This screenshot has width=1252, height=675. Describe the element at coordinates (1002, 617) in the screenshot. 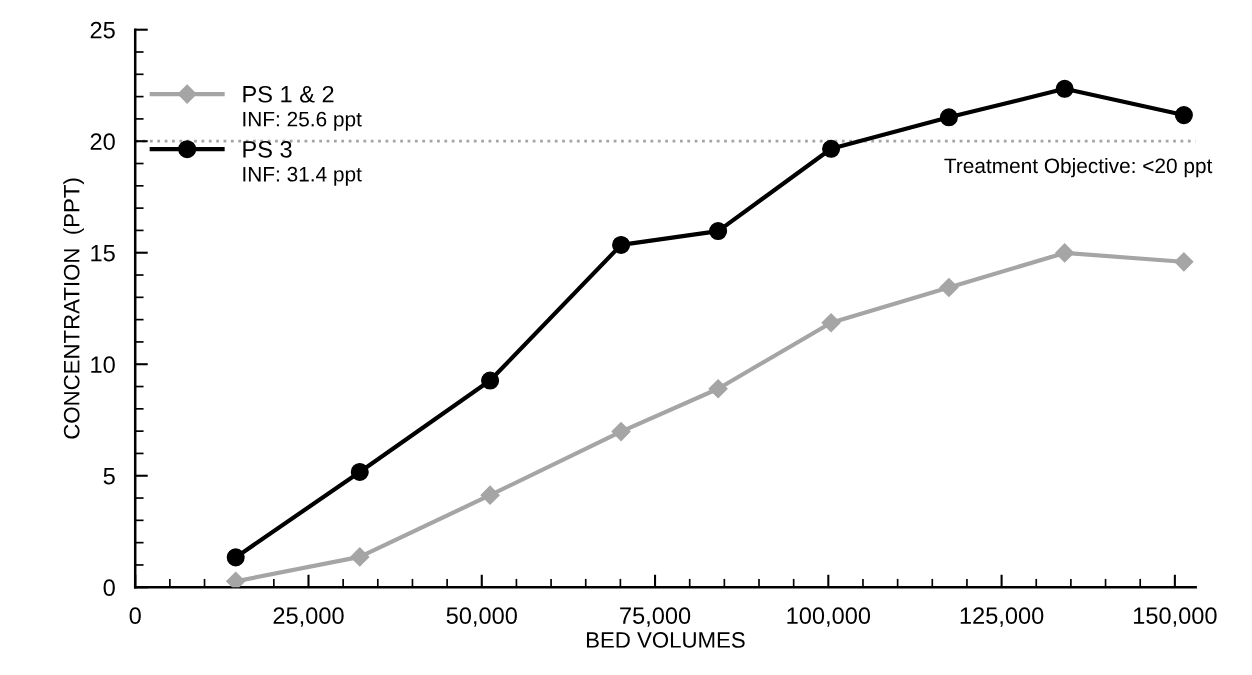

I see `x-tick-label: 125,000` at that location.